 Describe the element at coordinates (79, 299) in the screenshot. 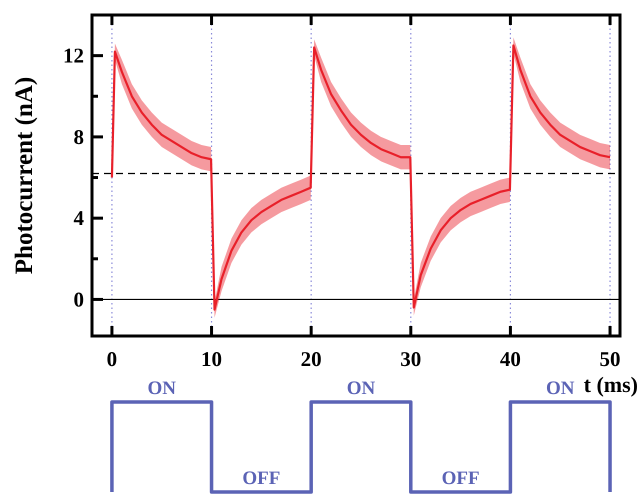

I see `y-tick-label: 0` at that location.